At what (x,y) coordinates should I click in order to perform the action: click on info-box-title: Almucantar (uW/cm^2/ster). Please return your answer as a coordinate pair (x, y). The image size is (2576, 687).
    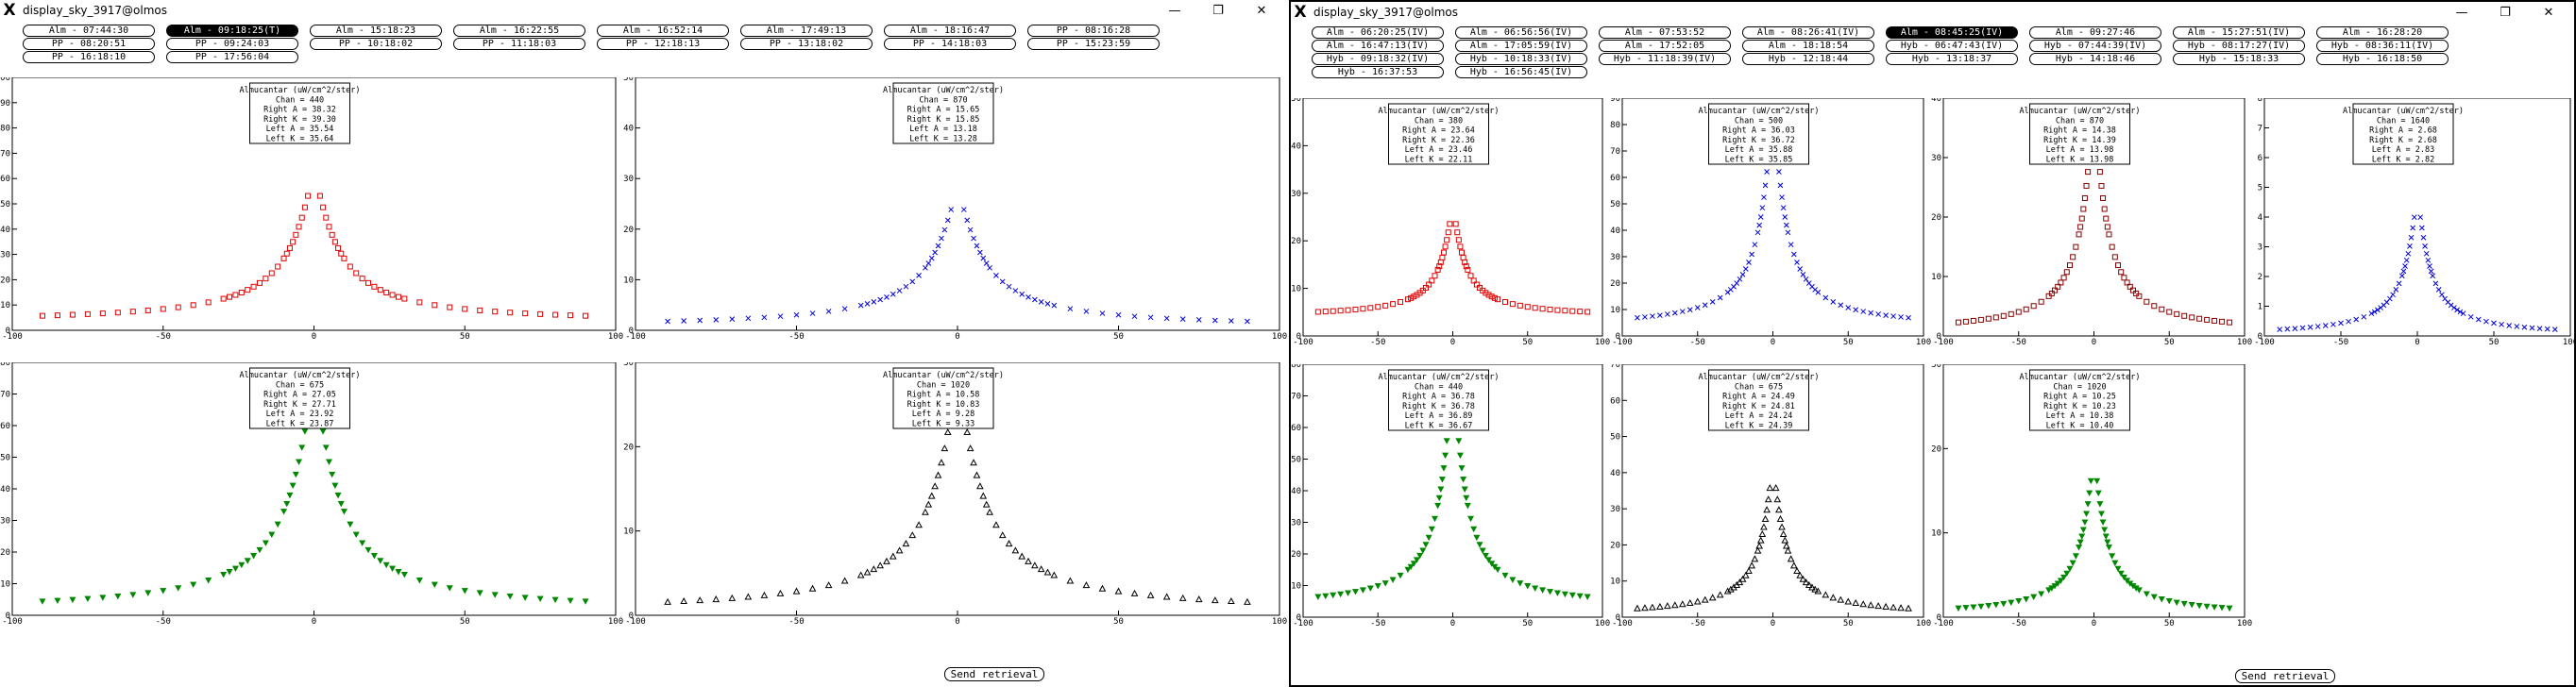
    Looking at the image, I should click on (300, 375).